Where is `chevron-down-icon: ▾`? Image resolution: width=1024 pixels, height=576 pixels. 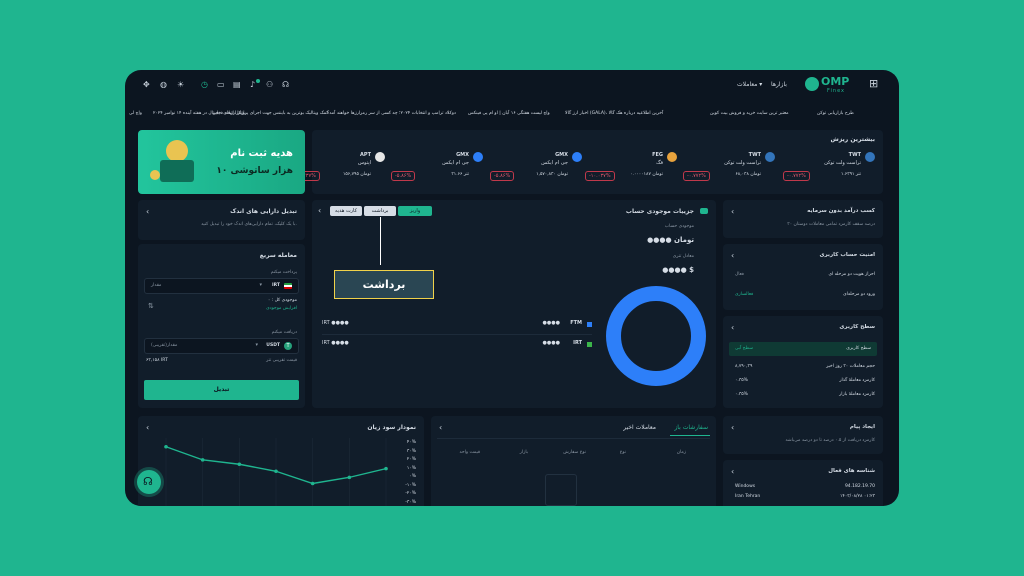 chevron-down-icon: ▾ is located at coordinates (260, 285).